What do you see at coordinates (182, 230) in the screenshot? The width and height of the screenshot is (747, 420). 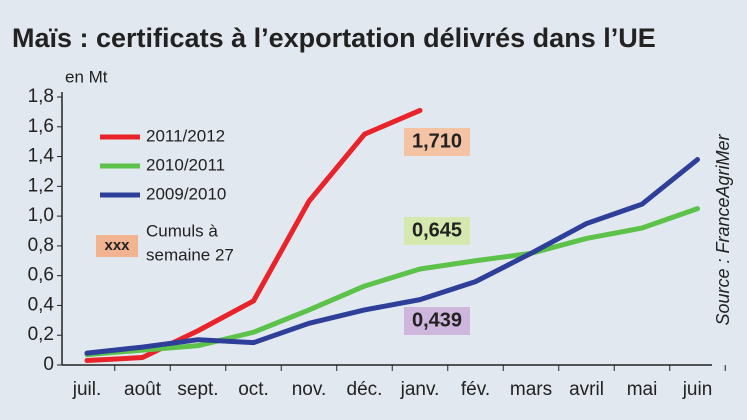 I see `note-text: Cumuls à` at bounding box center [182, 230].